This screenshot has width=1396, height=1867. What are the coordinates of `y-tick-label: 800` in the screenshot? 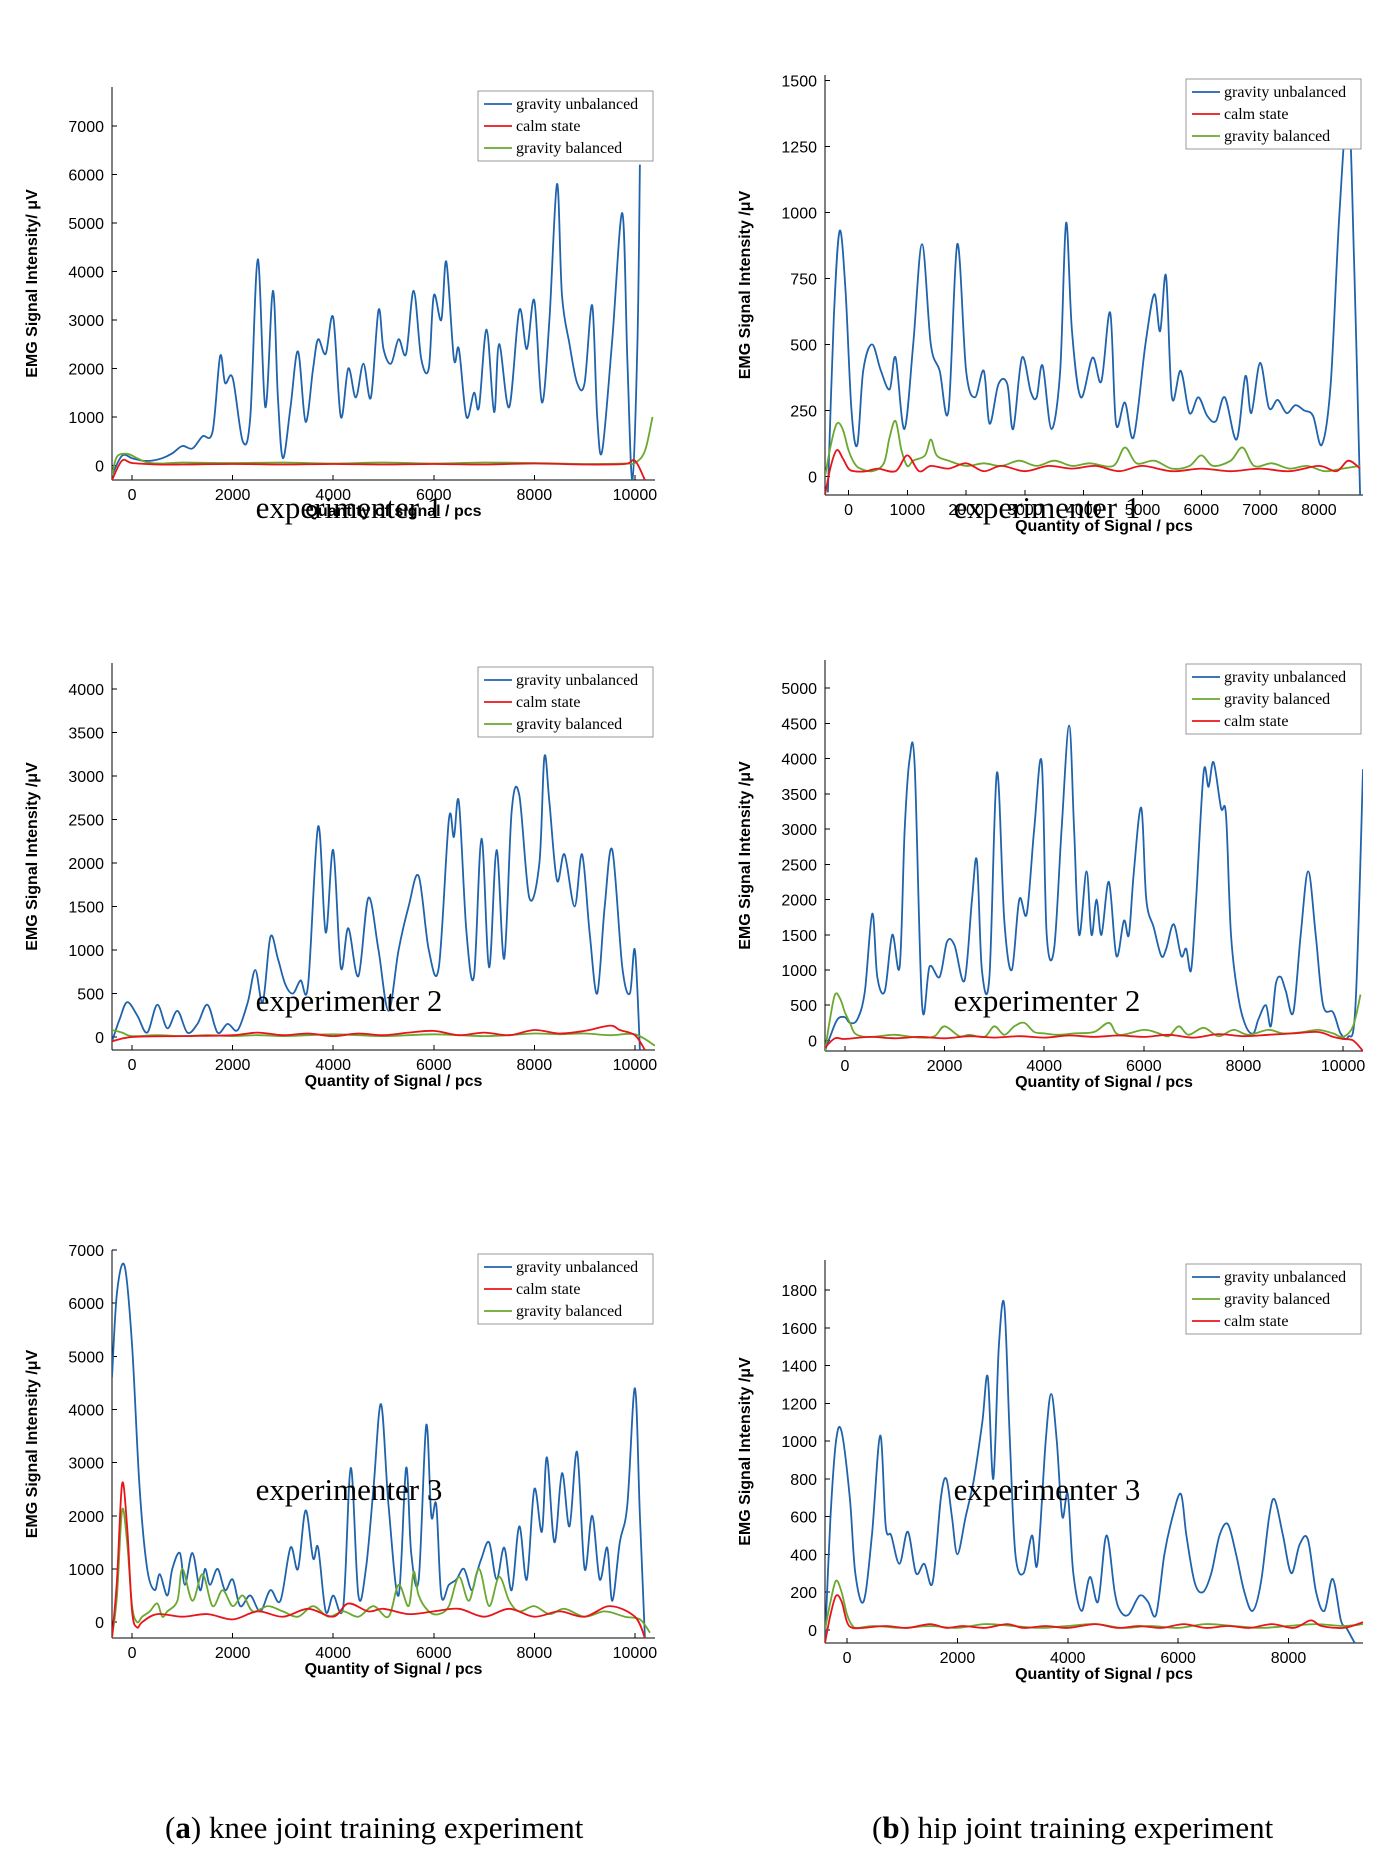 It's located at (803, 1480).